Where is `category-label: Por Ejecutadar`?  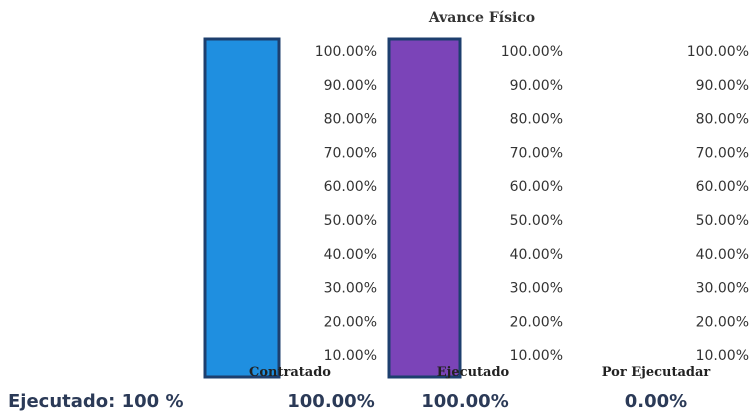 category-label: Por Ejecutadar is located at coordinates (656, 372).